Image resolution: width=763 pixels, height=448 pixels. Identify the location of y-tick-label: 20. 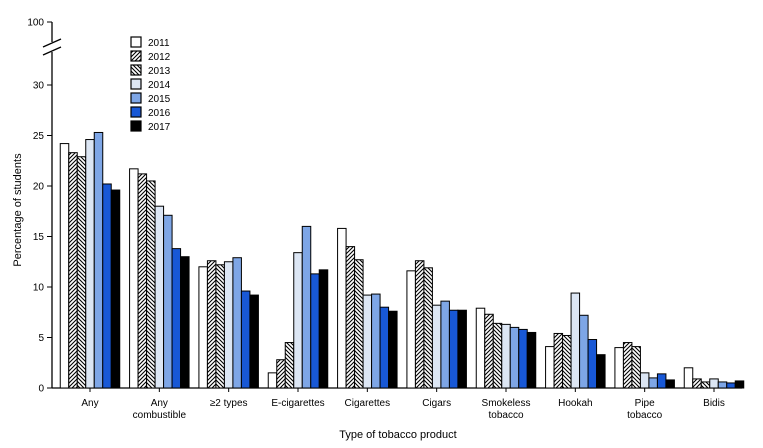
(39, 187).